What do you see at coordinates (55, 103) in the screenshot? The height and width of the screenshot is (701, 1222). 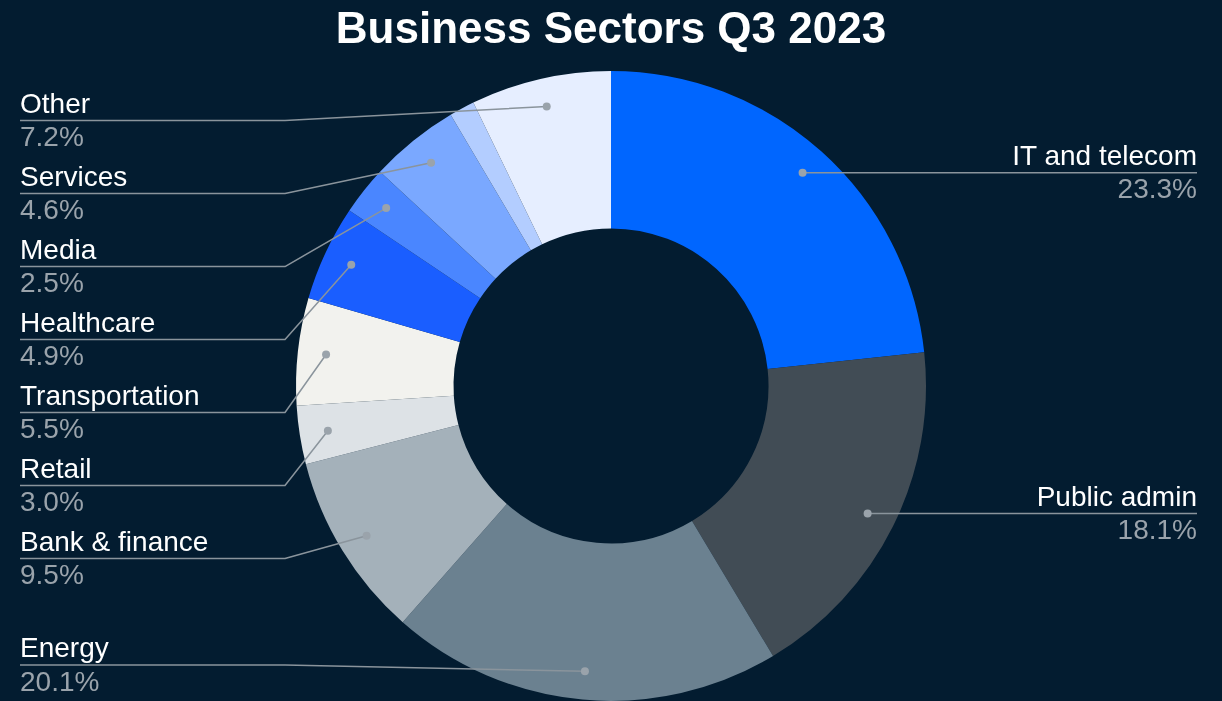 I see `slice-label: Other` at bounding box center [55, 103].